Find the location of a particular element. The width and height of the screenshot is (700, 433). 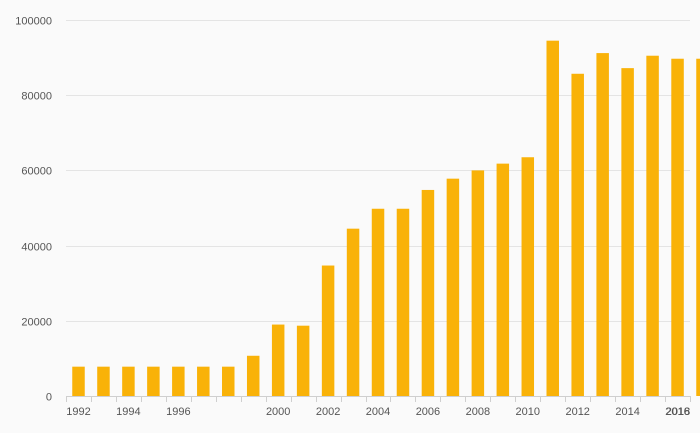

bar-2006 is located at coordinates (428, 292).